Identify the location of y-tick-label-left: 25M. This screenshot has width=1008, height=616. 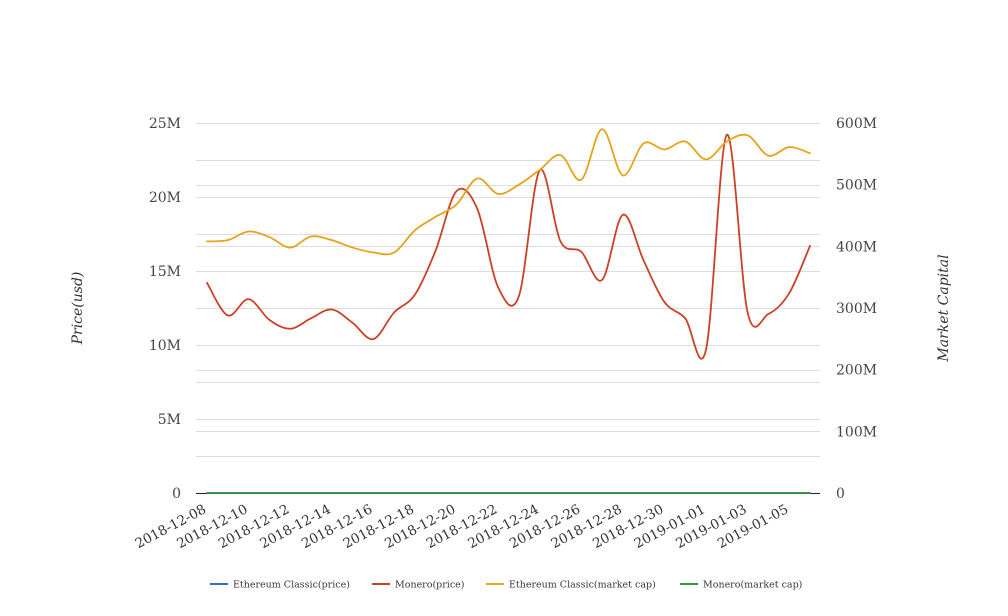
(165, 124).